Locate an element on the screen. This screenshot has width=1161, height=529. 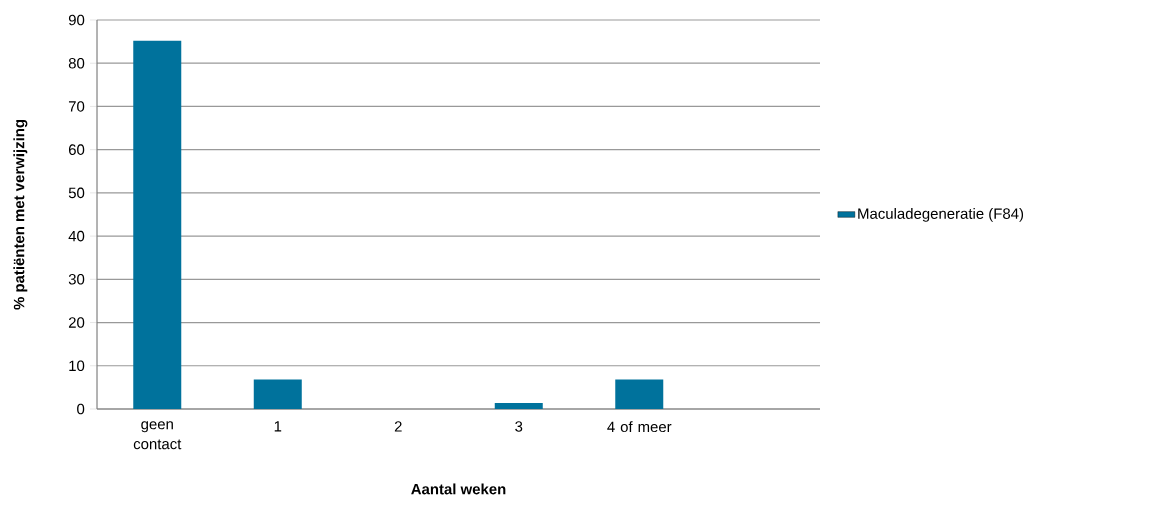
y-tick-label: 50 is located at coordinates (76, 193).